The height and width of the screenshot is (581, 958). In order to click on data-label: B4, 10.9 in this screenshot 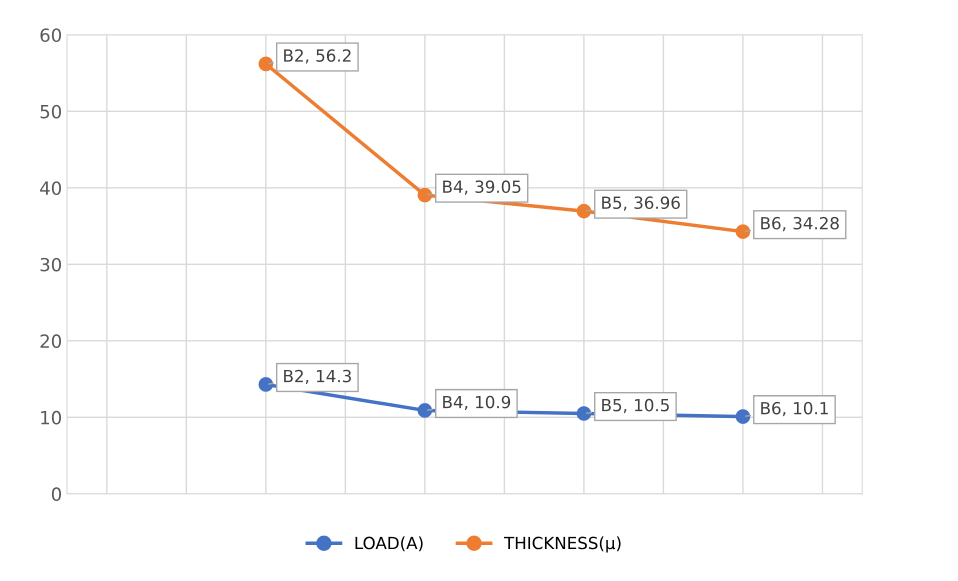, I will do `click(476, 403)`.